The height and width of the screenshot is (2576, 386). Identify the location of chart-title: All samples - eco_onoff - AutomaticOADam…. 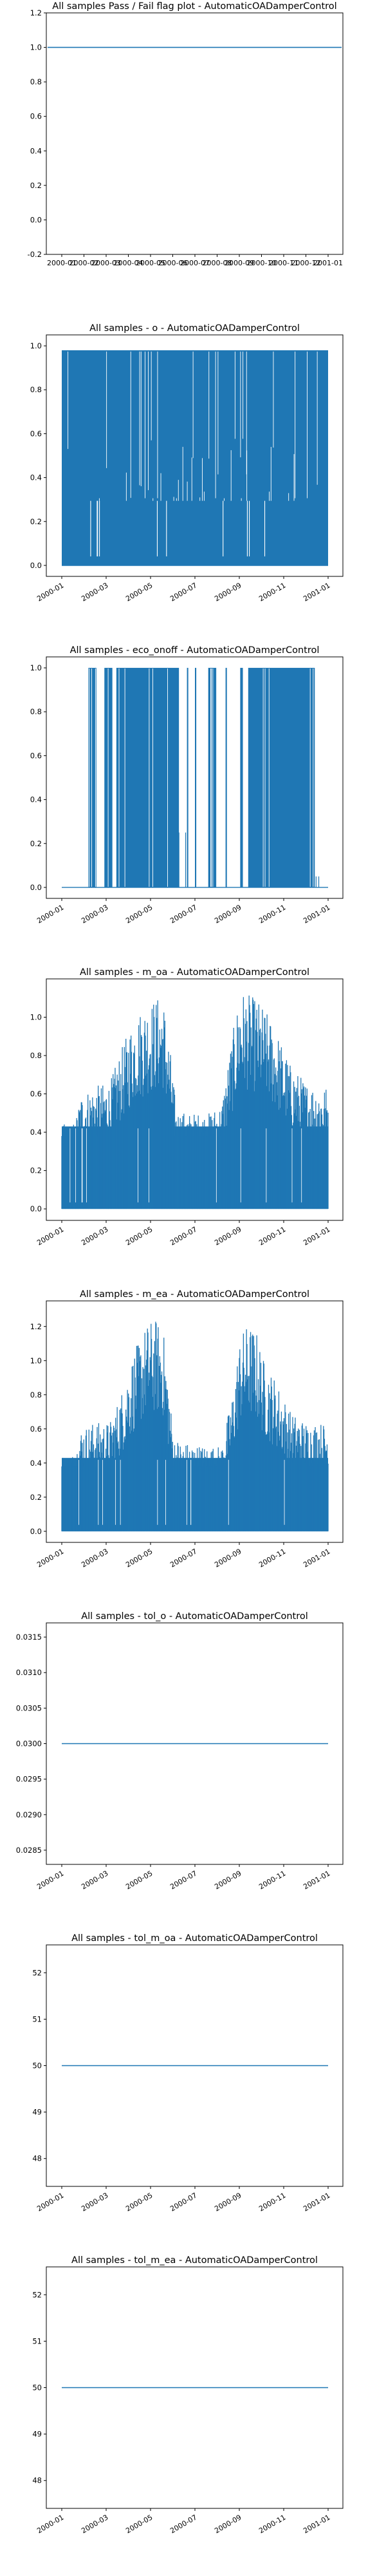
(195, 651).